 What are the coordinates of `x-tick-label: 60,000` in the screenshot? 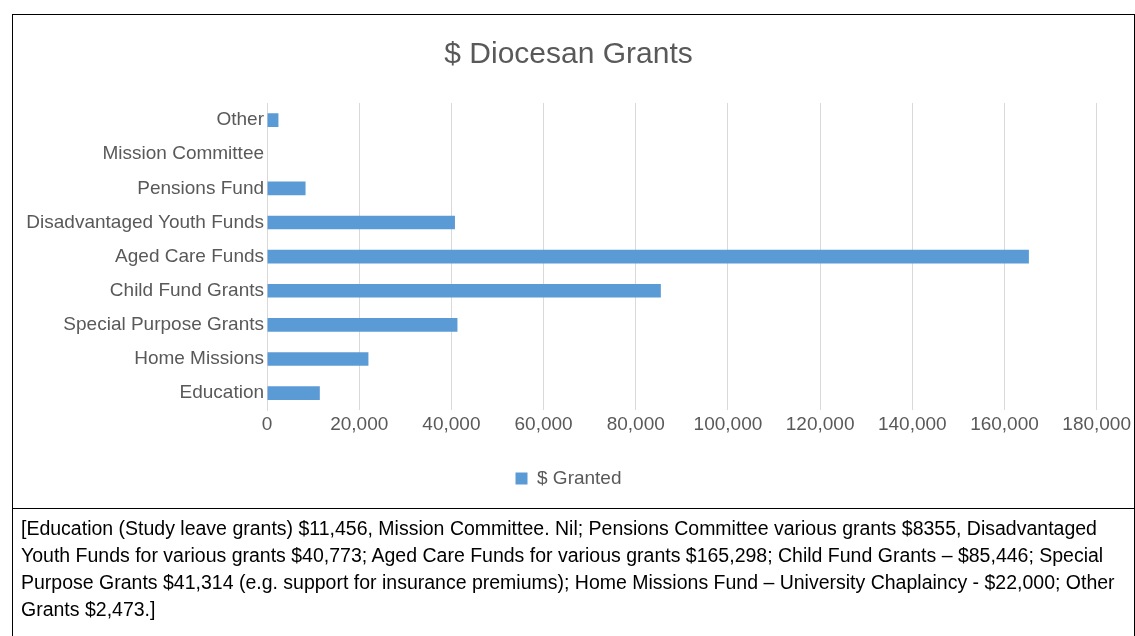 It's located at (543, 423).